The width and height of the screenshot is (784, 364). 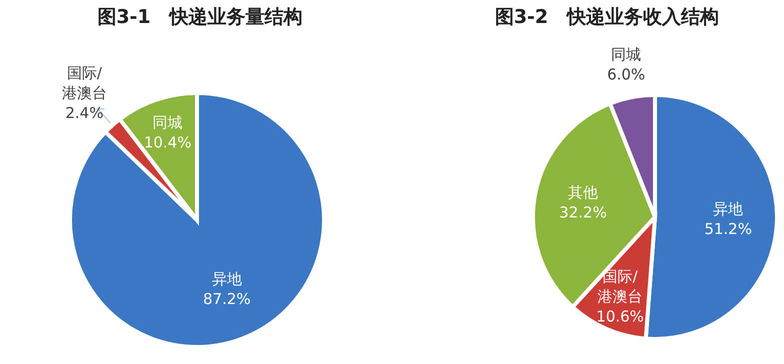 I want to click on chart-title: 图3-2 快递业务收入结构, so click(x=607, y=17).